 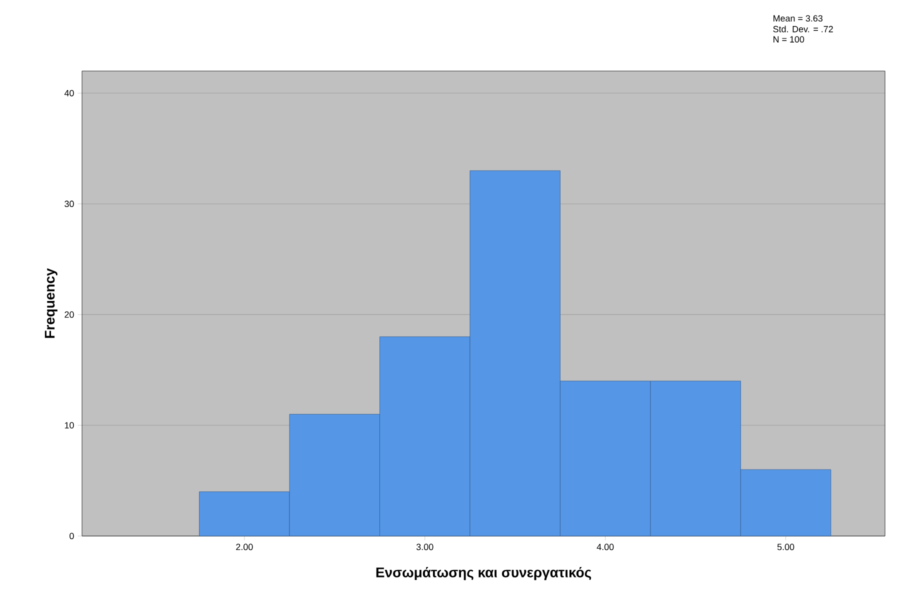 I want to click on x-axis-title: Ενσωμάτωσης και συνεργατικός, so click(x=484, y=573).